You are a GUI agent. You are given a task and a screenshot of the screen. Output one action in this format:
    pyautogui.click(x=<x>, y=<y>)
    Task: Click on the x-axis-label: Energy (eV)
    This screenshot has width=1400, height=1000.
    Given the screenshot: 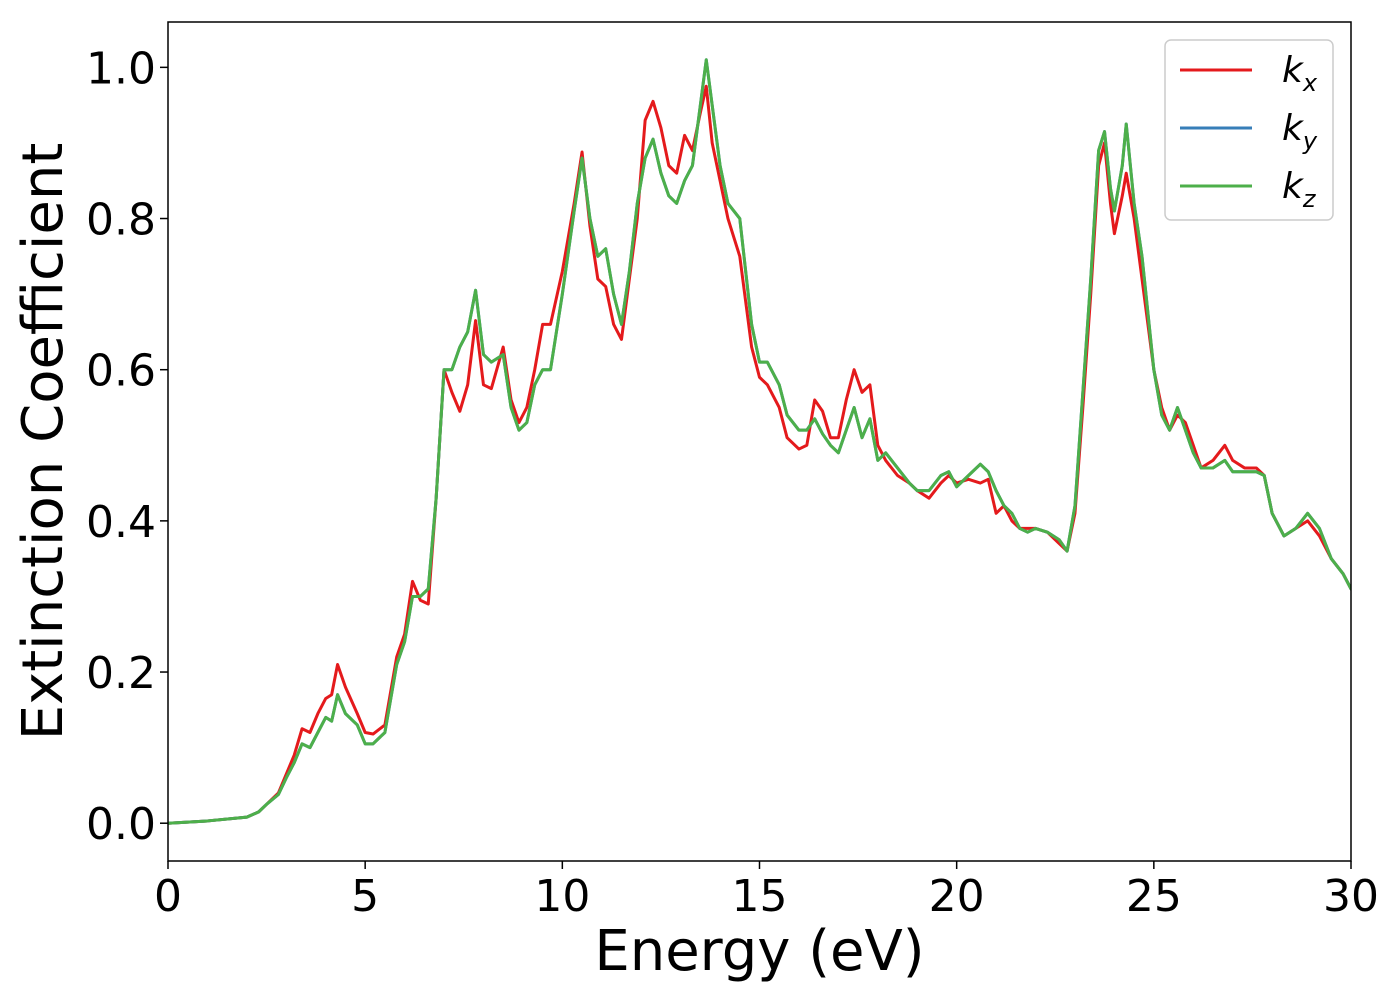 What is the action you would take?
    pyautogui.click(x=759, y=951)
    